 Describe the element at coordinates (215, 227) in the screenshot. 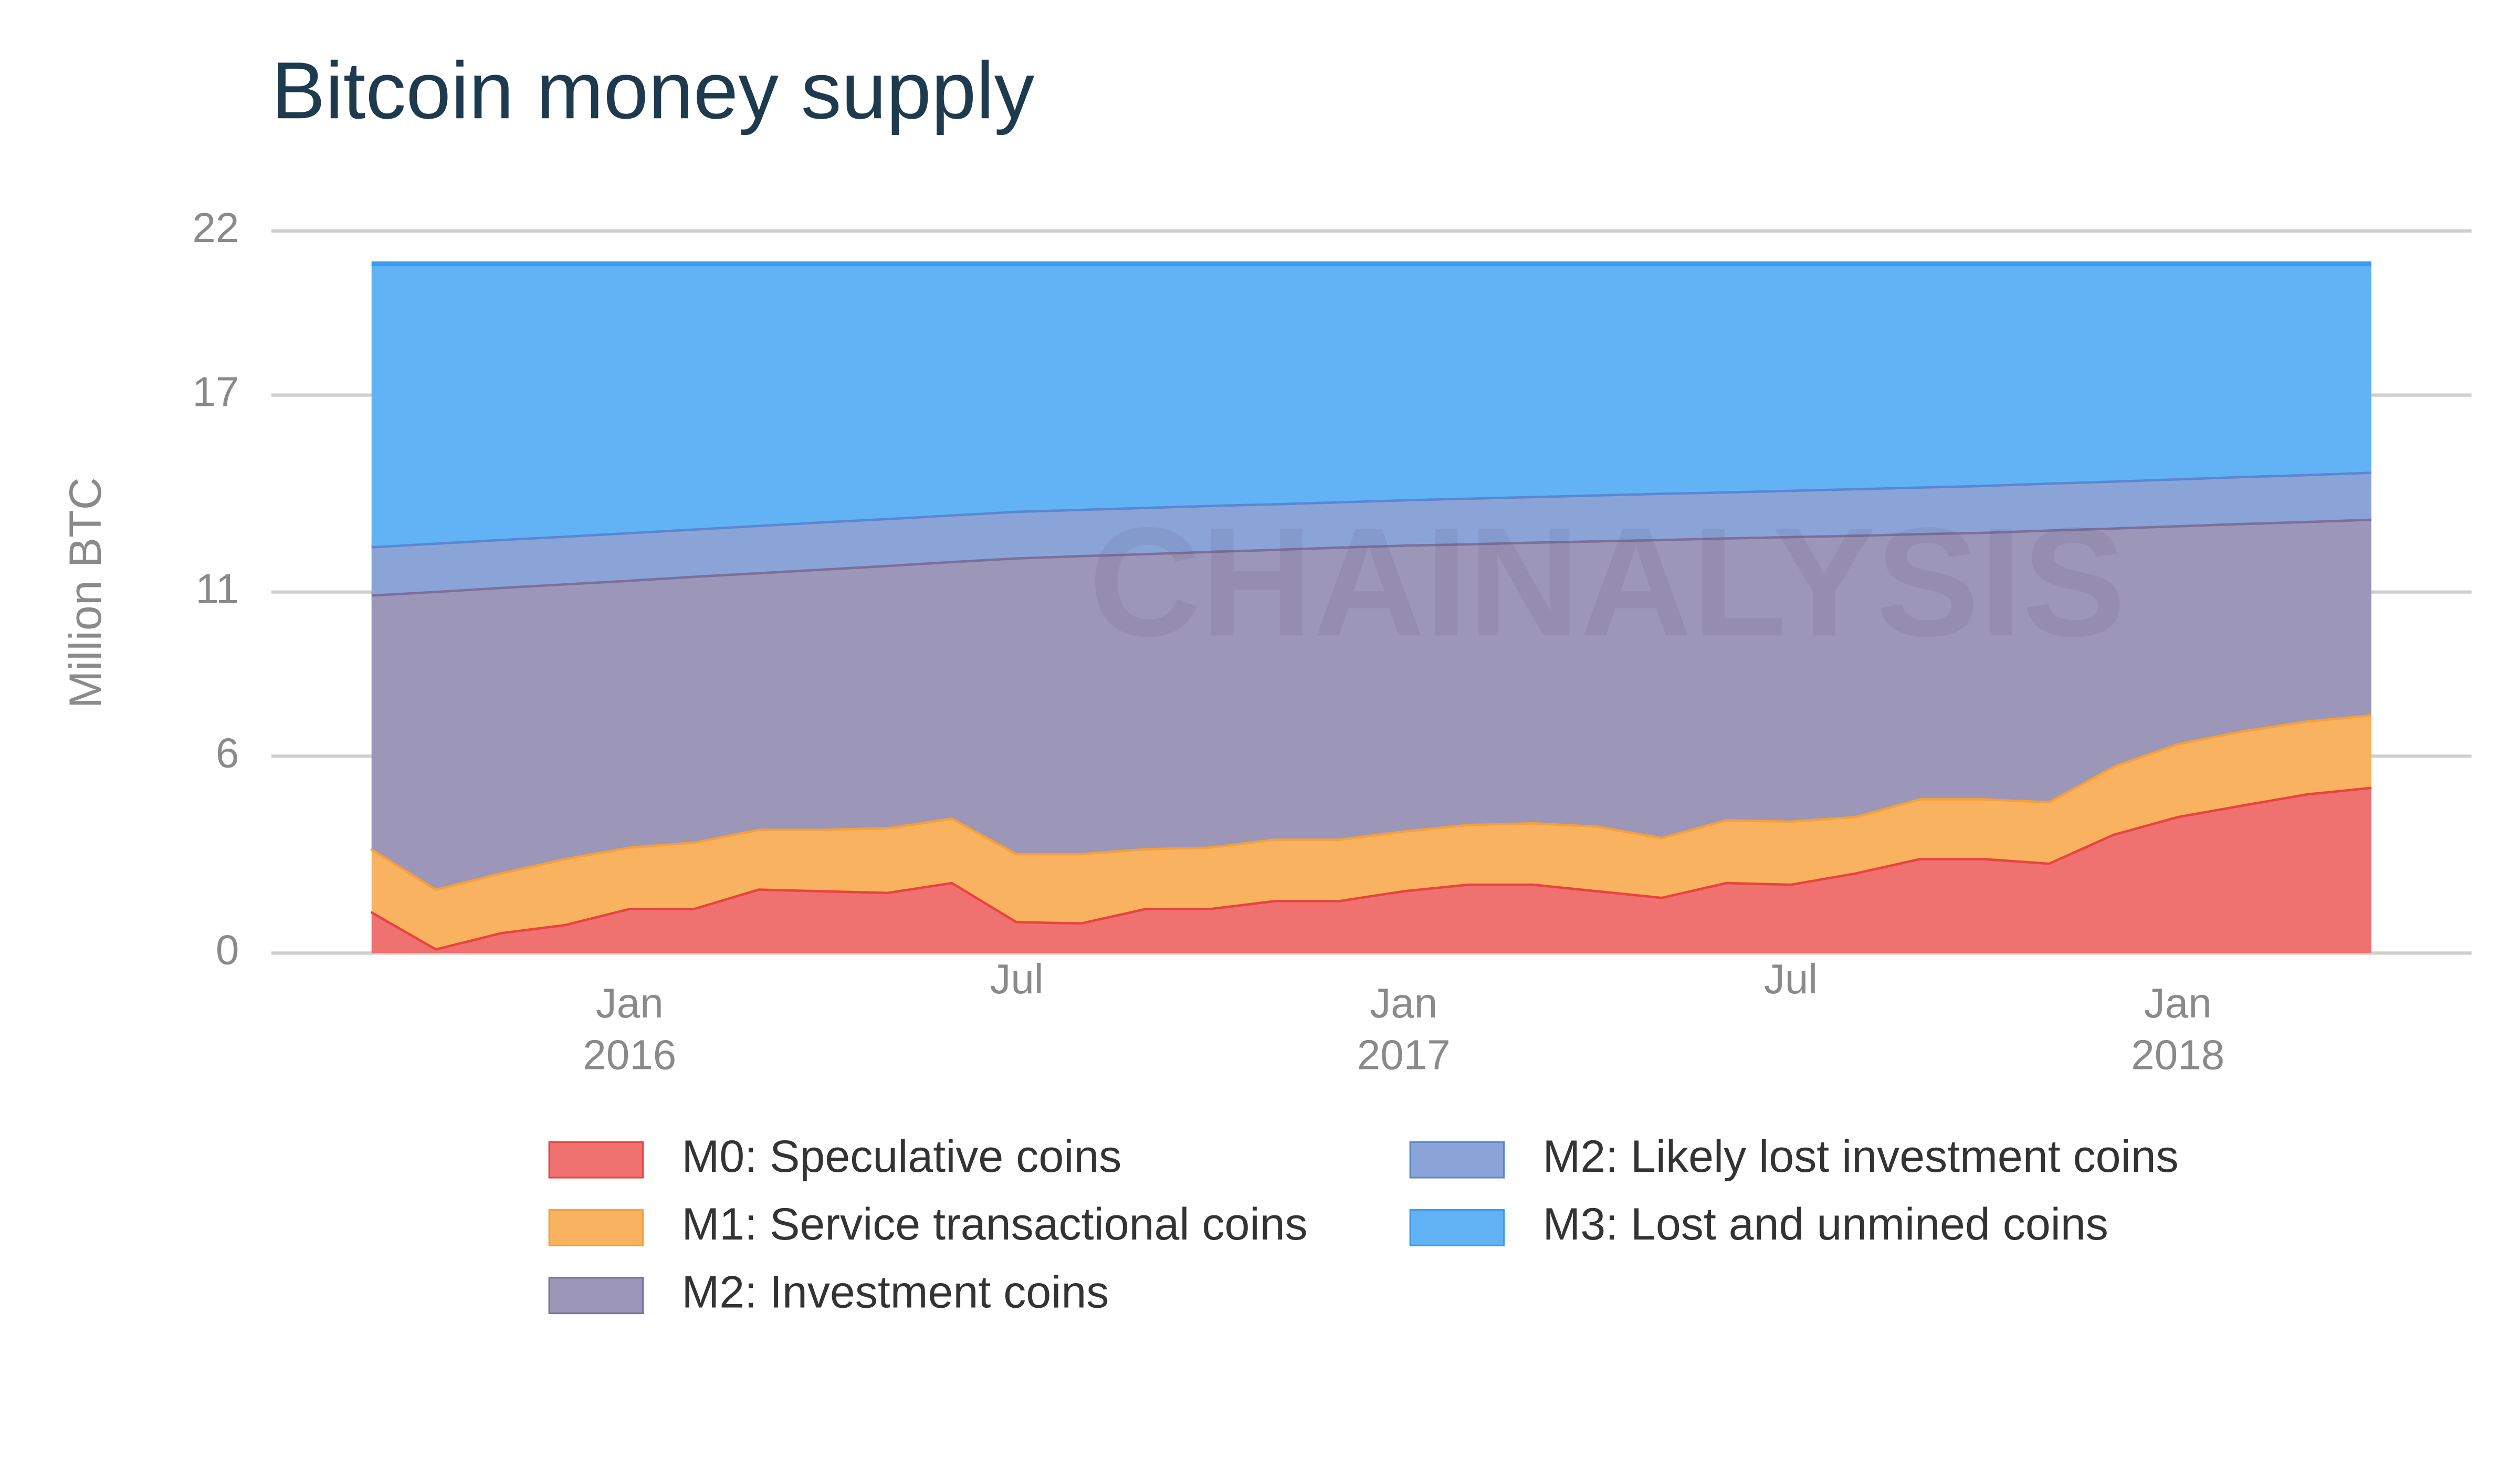

I see `y-tick-label: 22` at that location.